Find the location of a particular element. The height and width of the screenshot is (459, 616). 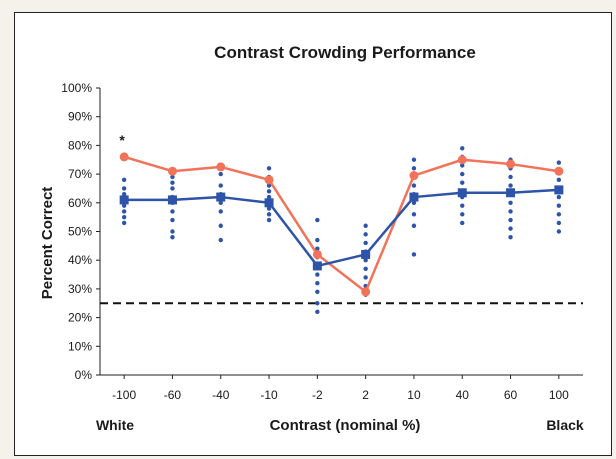

y-tick-label: 10% is located at coordinates (80, 346).